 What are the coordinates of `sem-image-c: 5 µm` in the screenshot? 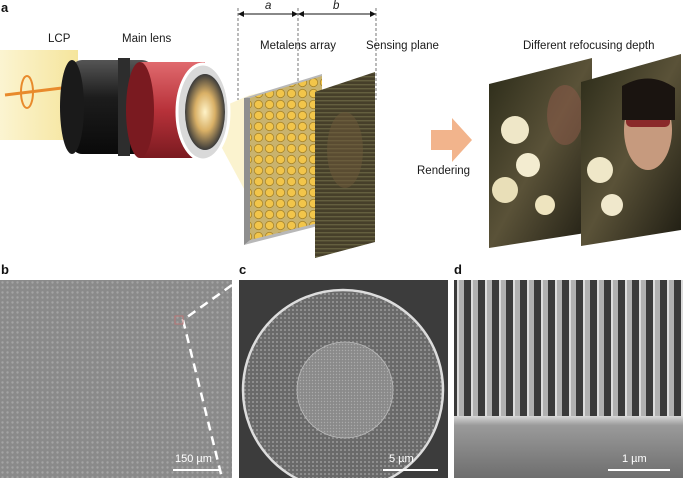 It's located at (343, 379).